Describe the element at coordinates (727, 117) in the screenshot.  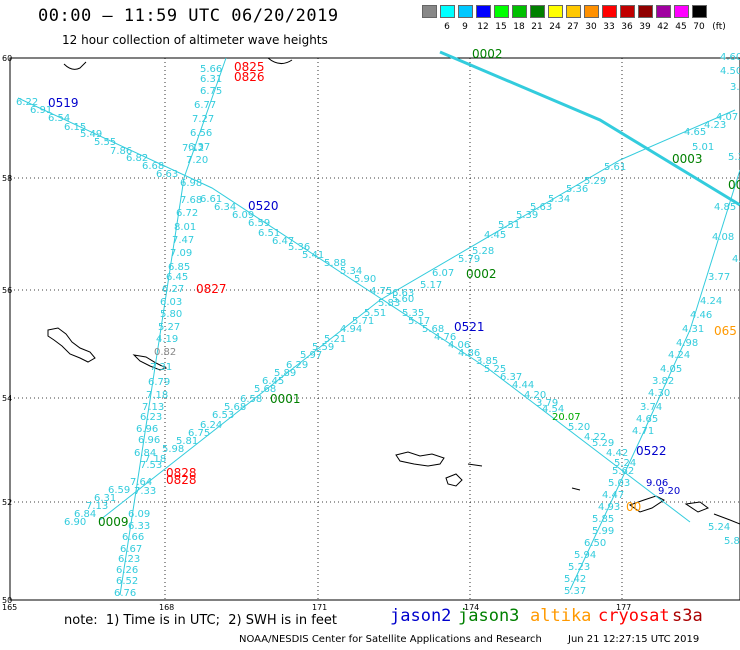
I see `wave-height-value: 4.07` at that location.